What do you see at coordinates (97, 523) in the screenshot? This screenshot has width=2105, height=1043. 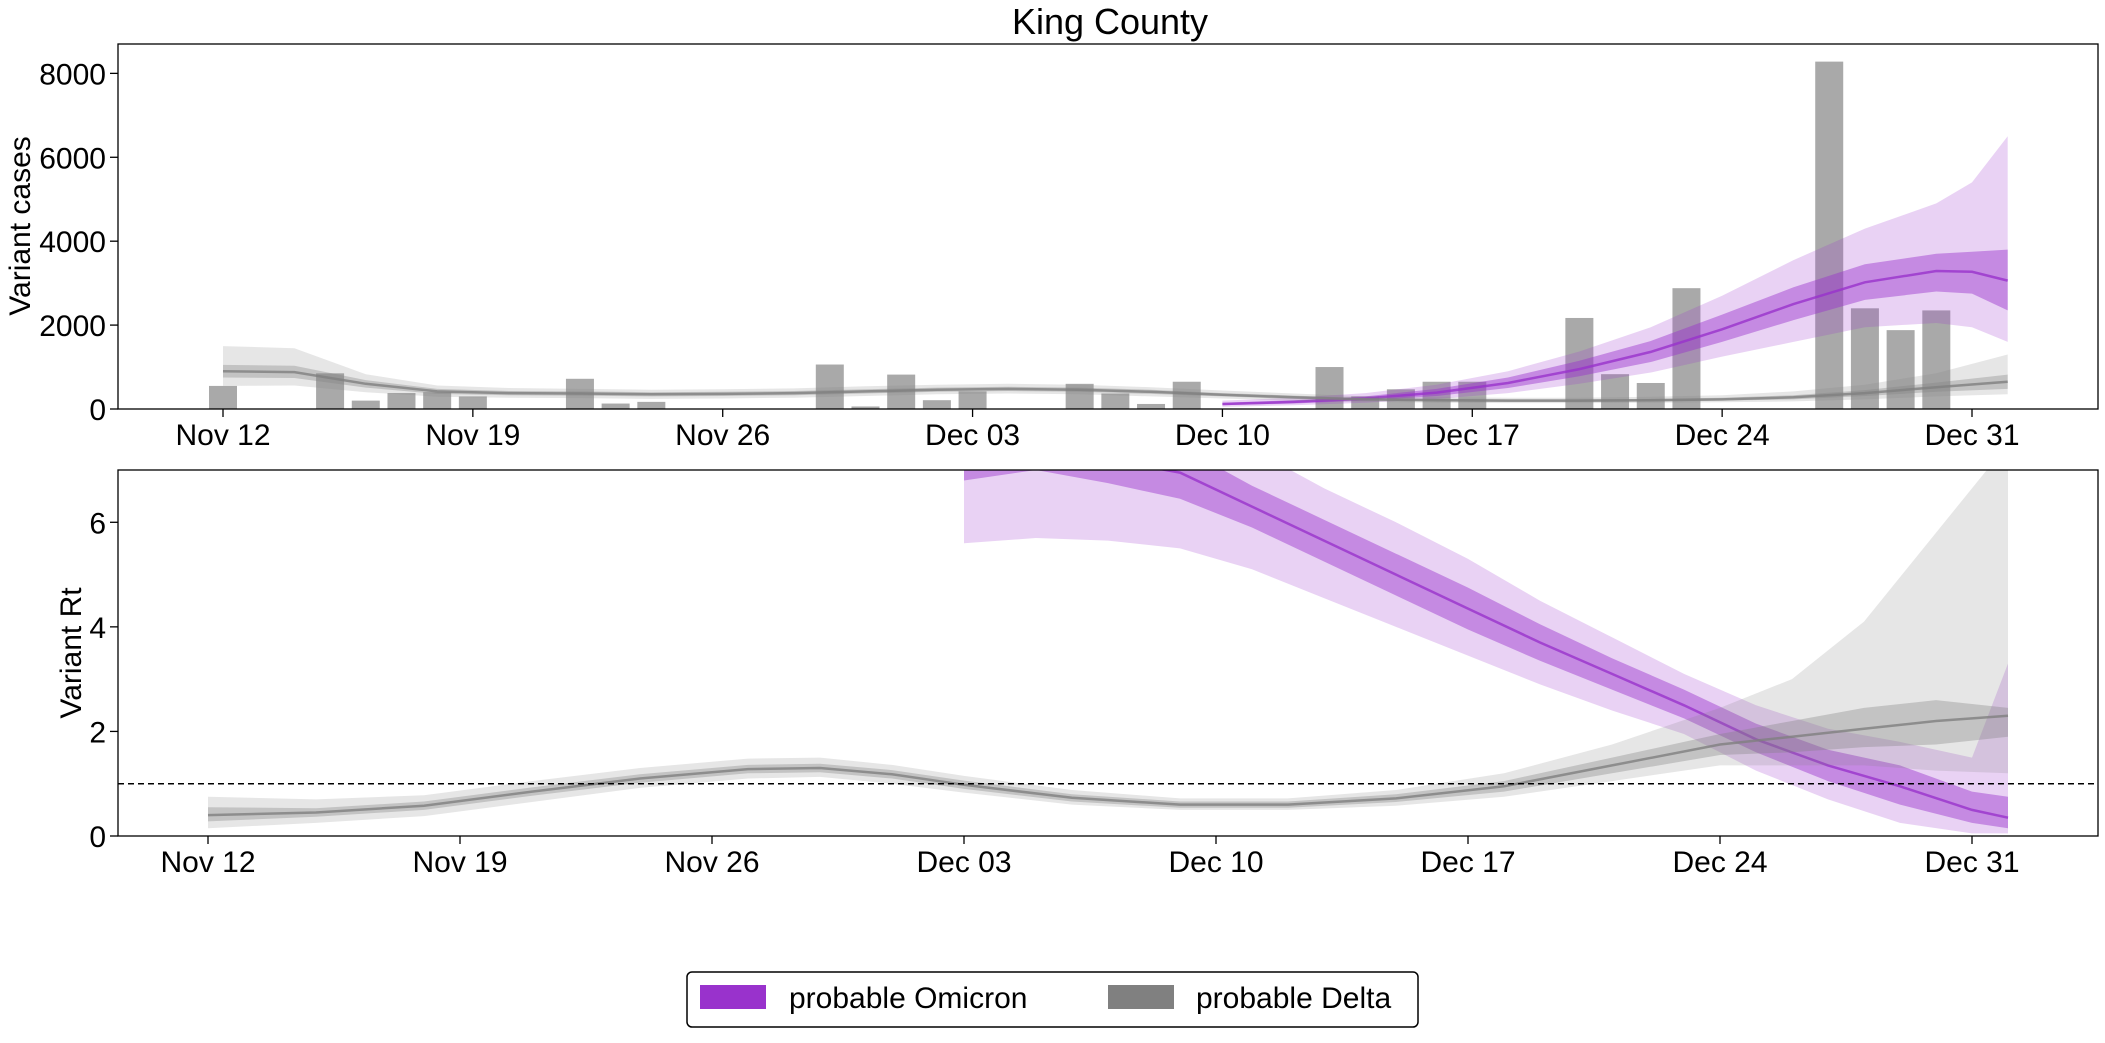 I see `y-tick-label: 6` at bounding box center [97, 523].